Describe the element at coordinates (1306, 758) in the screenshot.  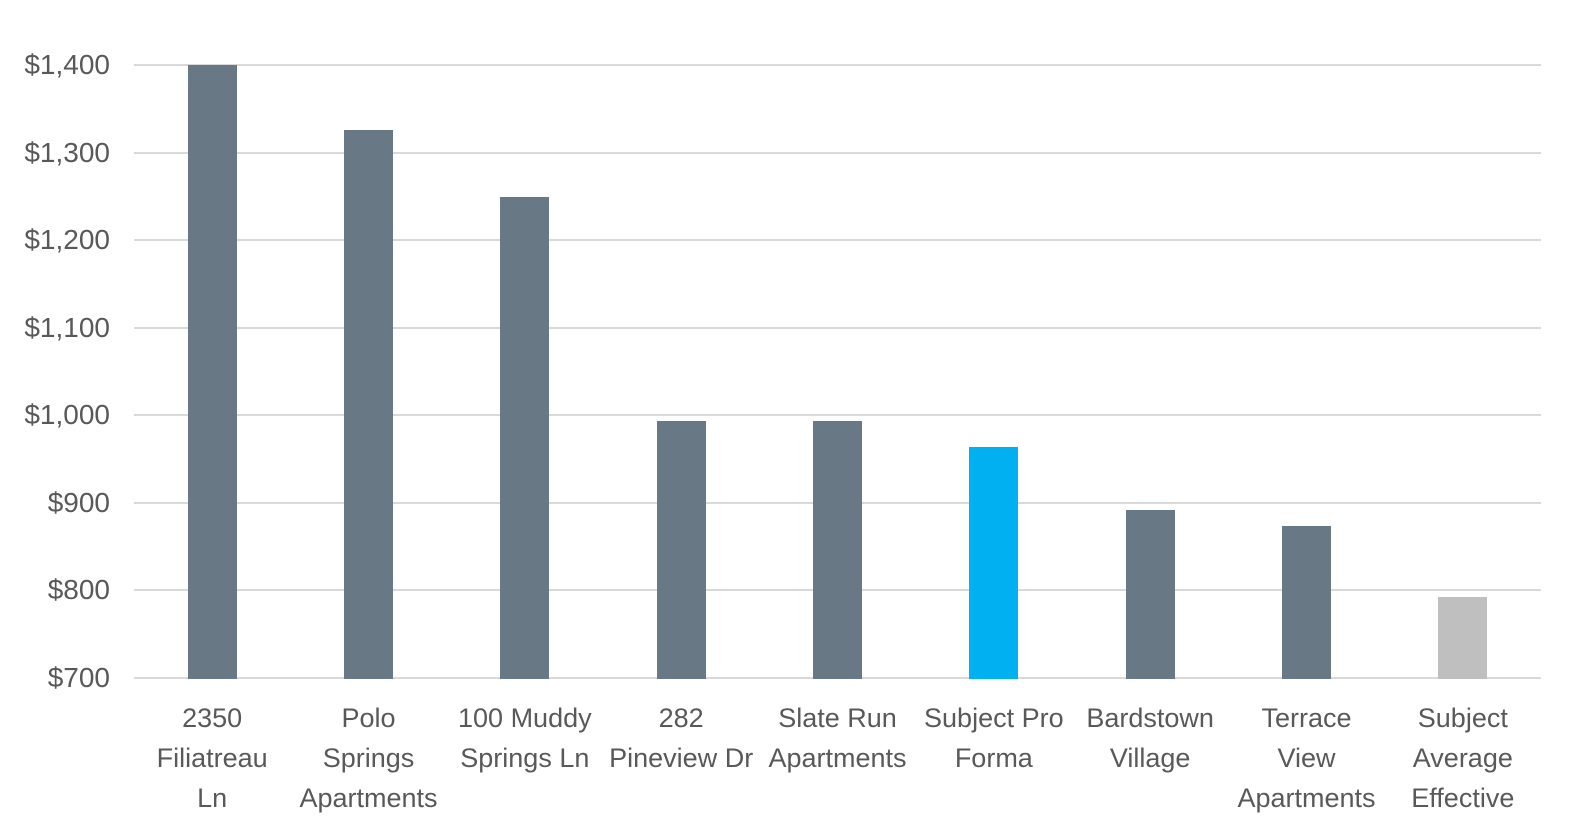
I see `x-label-terrace-view-apartments: Terrace View Apartments` at that location.